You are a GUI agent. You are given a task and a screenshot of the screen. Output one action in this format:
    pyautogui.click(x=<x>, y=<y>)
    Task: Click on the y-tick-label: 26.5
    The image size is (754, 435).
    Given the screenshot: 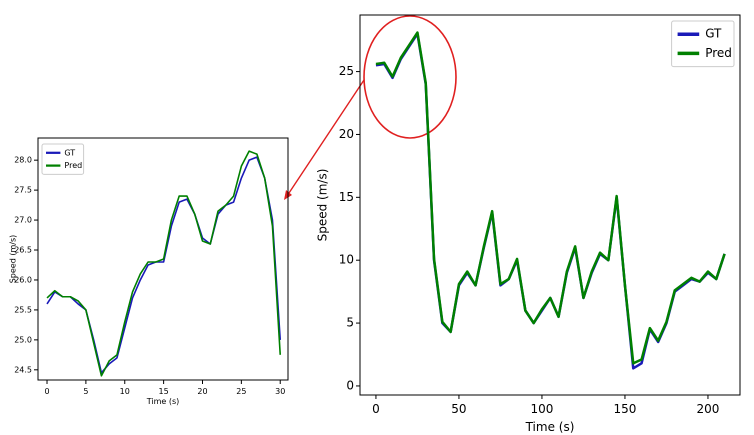 What is the action you would take?
    pyautogui.click(x=23, y=250)
    